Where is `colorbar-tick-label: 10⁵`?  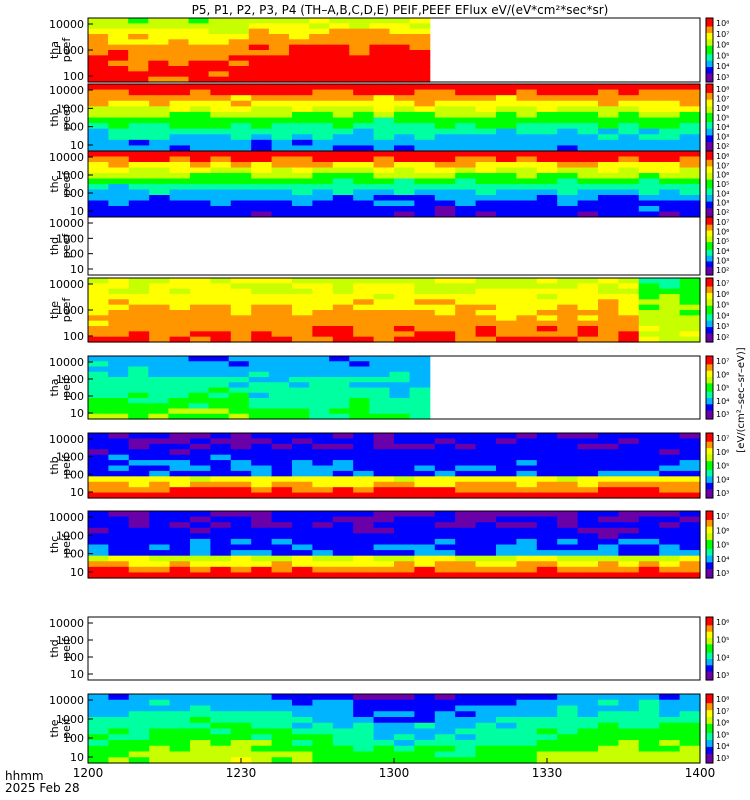
colorbar-tick-label: 10⁵ is located at coordinates (722, 388).